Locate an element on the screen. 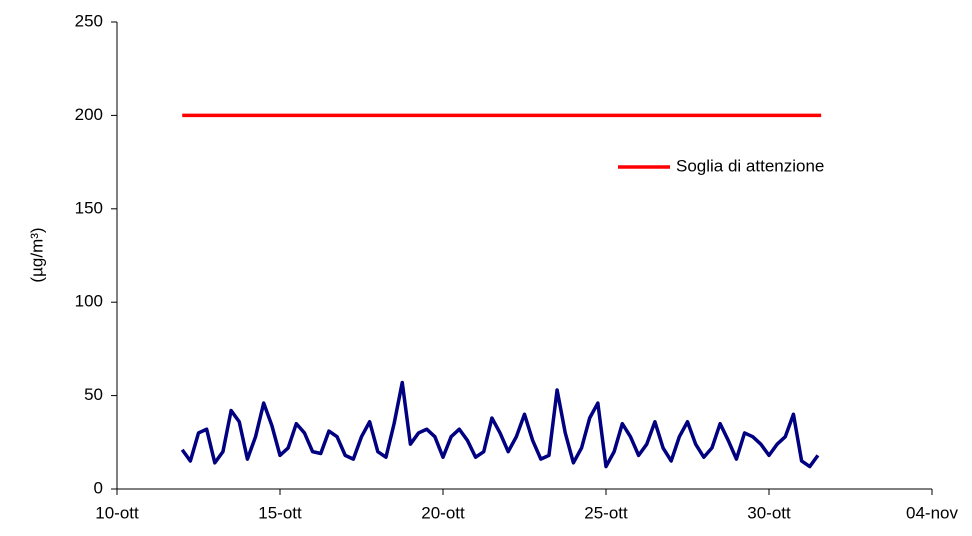  x-tick-label: 25-ott is located at coordinates (606, 512).